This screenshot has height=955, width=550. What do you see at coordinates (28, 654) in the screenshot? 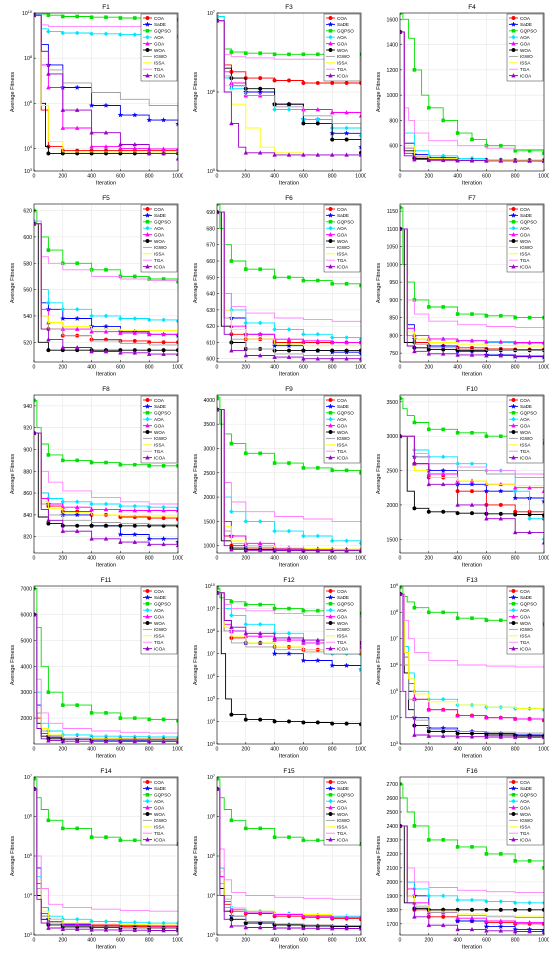
I see `y-axis: 2000 3000 4000 5000 6000 7000` at bounding box center [28, 654].